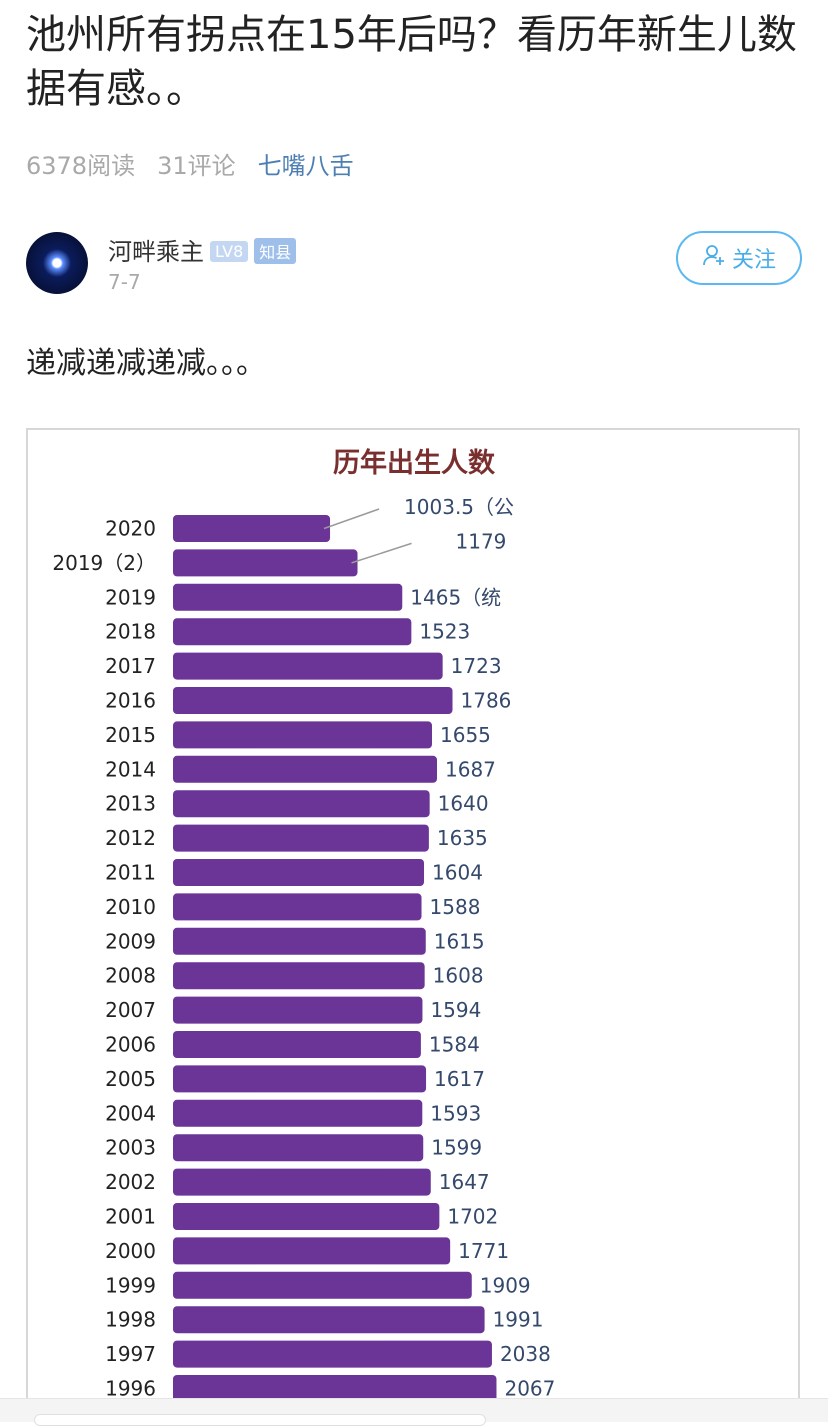 The height and width of the screenshot is (1426, 828). I want to click on add-user-icon, so click(714, 258).